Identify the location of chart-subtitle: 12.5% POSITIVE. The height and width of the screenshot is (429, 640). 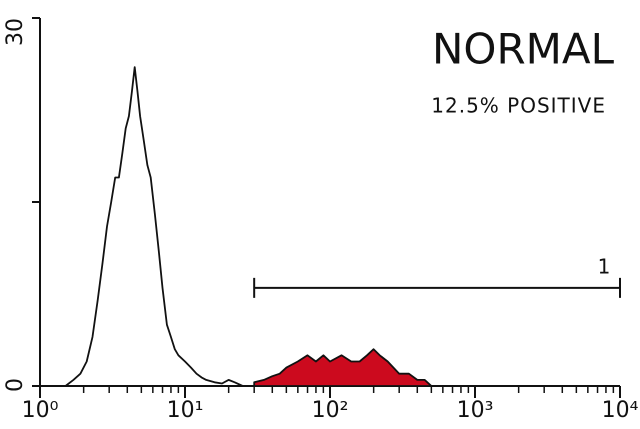
(518, 106).